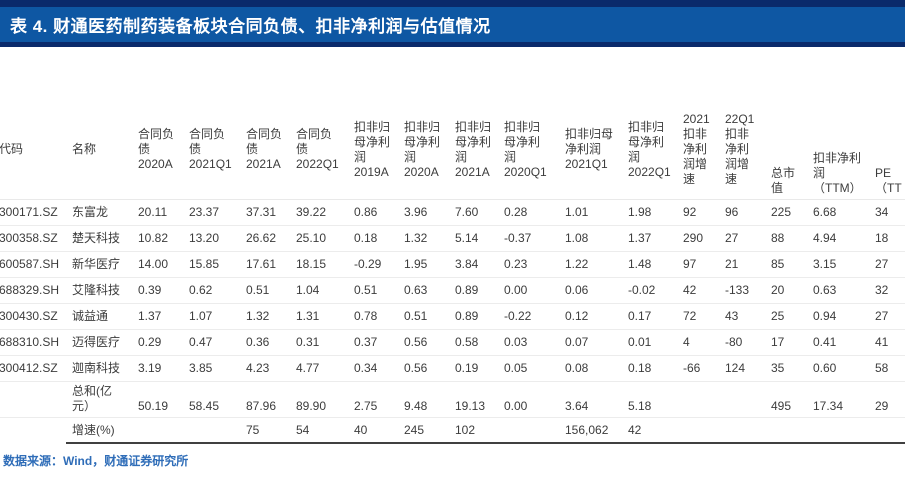 The image size is (905, 480). I want to click on cell-r8-c12, so click(704, 430).